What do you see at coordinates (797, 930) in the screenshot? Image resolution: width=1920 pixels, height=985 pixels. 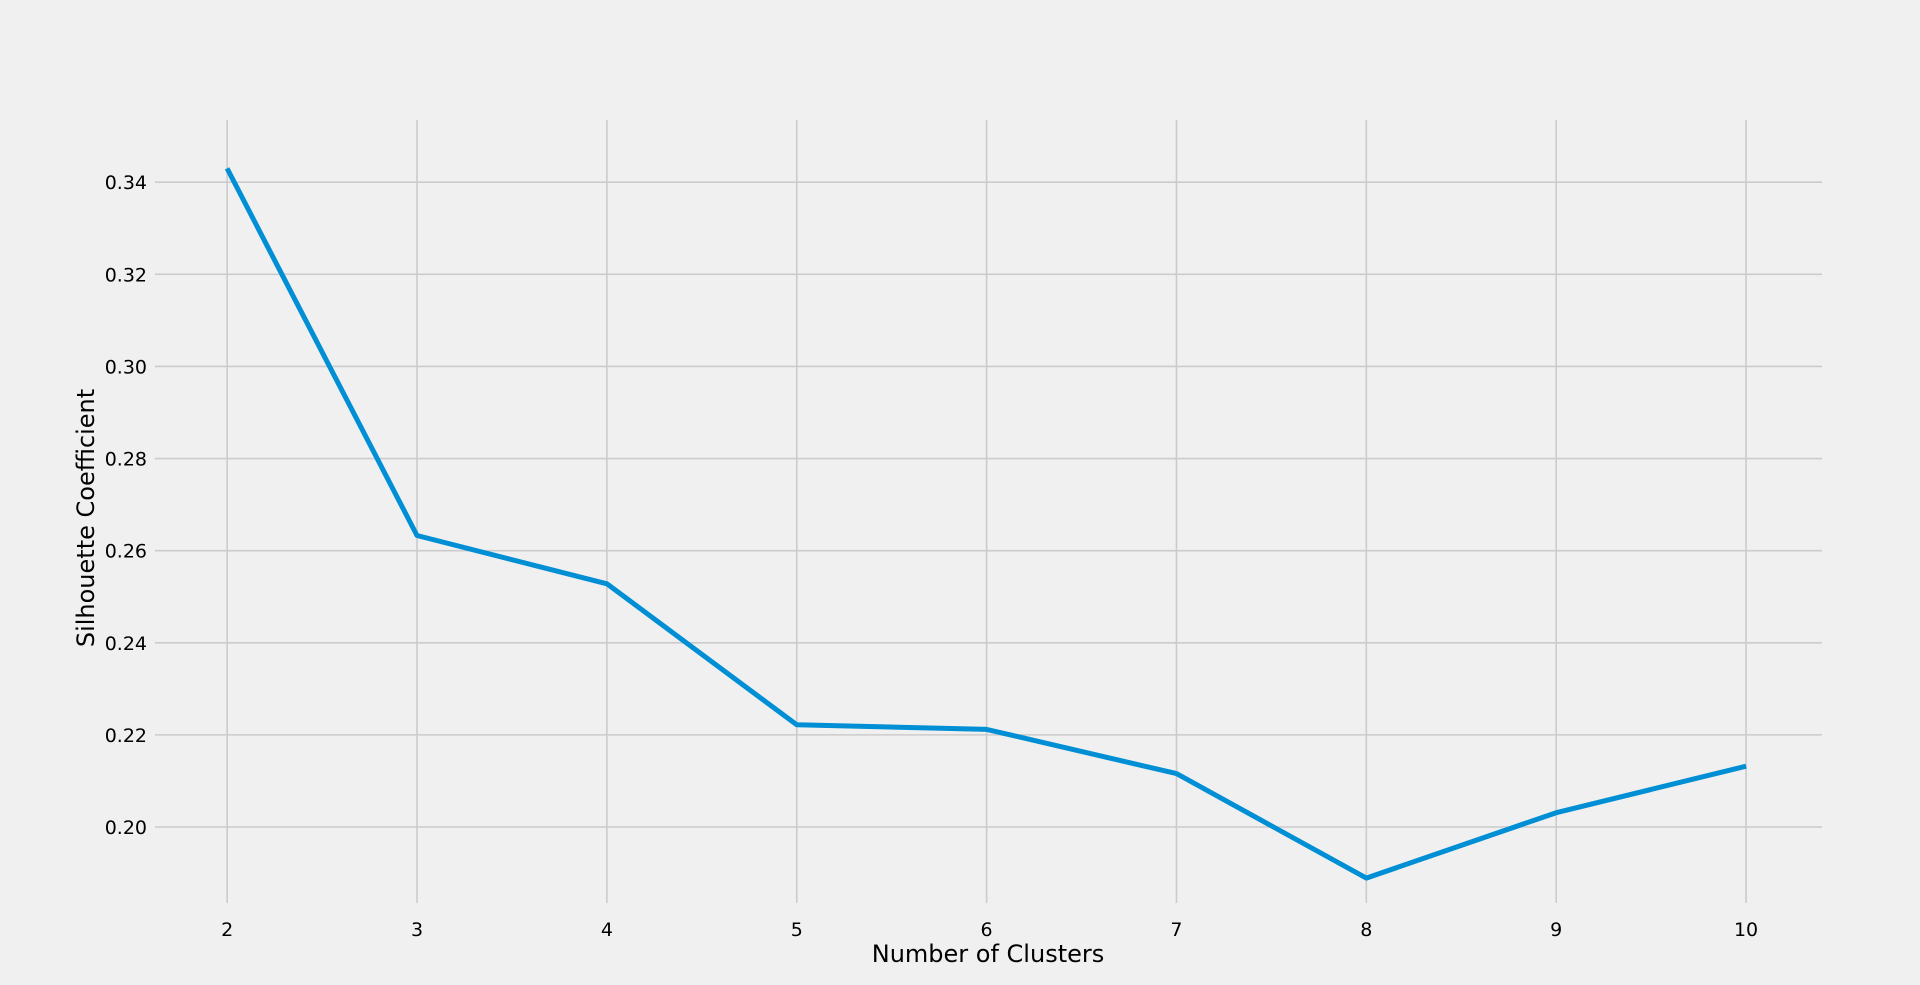 I see `x-tick-label: 5` at bounding box center [797, 930].